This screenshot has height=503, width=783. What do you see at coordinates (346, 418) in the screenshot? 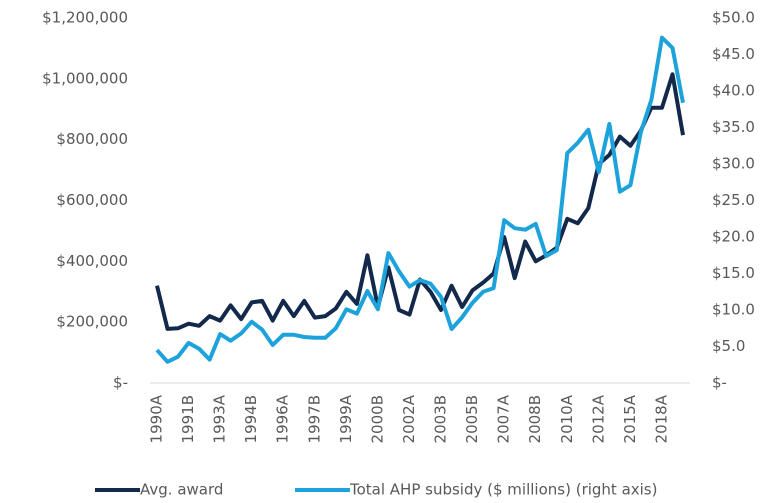
I see `x-tick-label: 1999A` at bounding box center [346, 418].